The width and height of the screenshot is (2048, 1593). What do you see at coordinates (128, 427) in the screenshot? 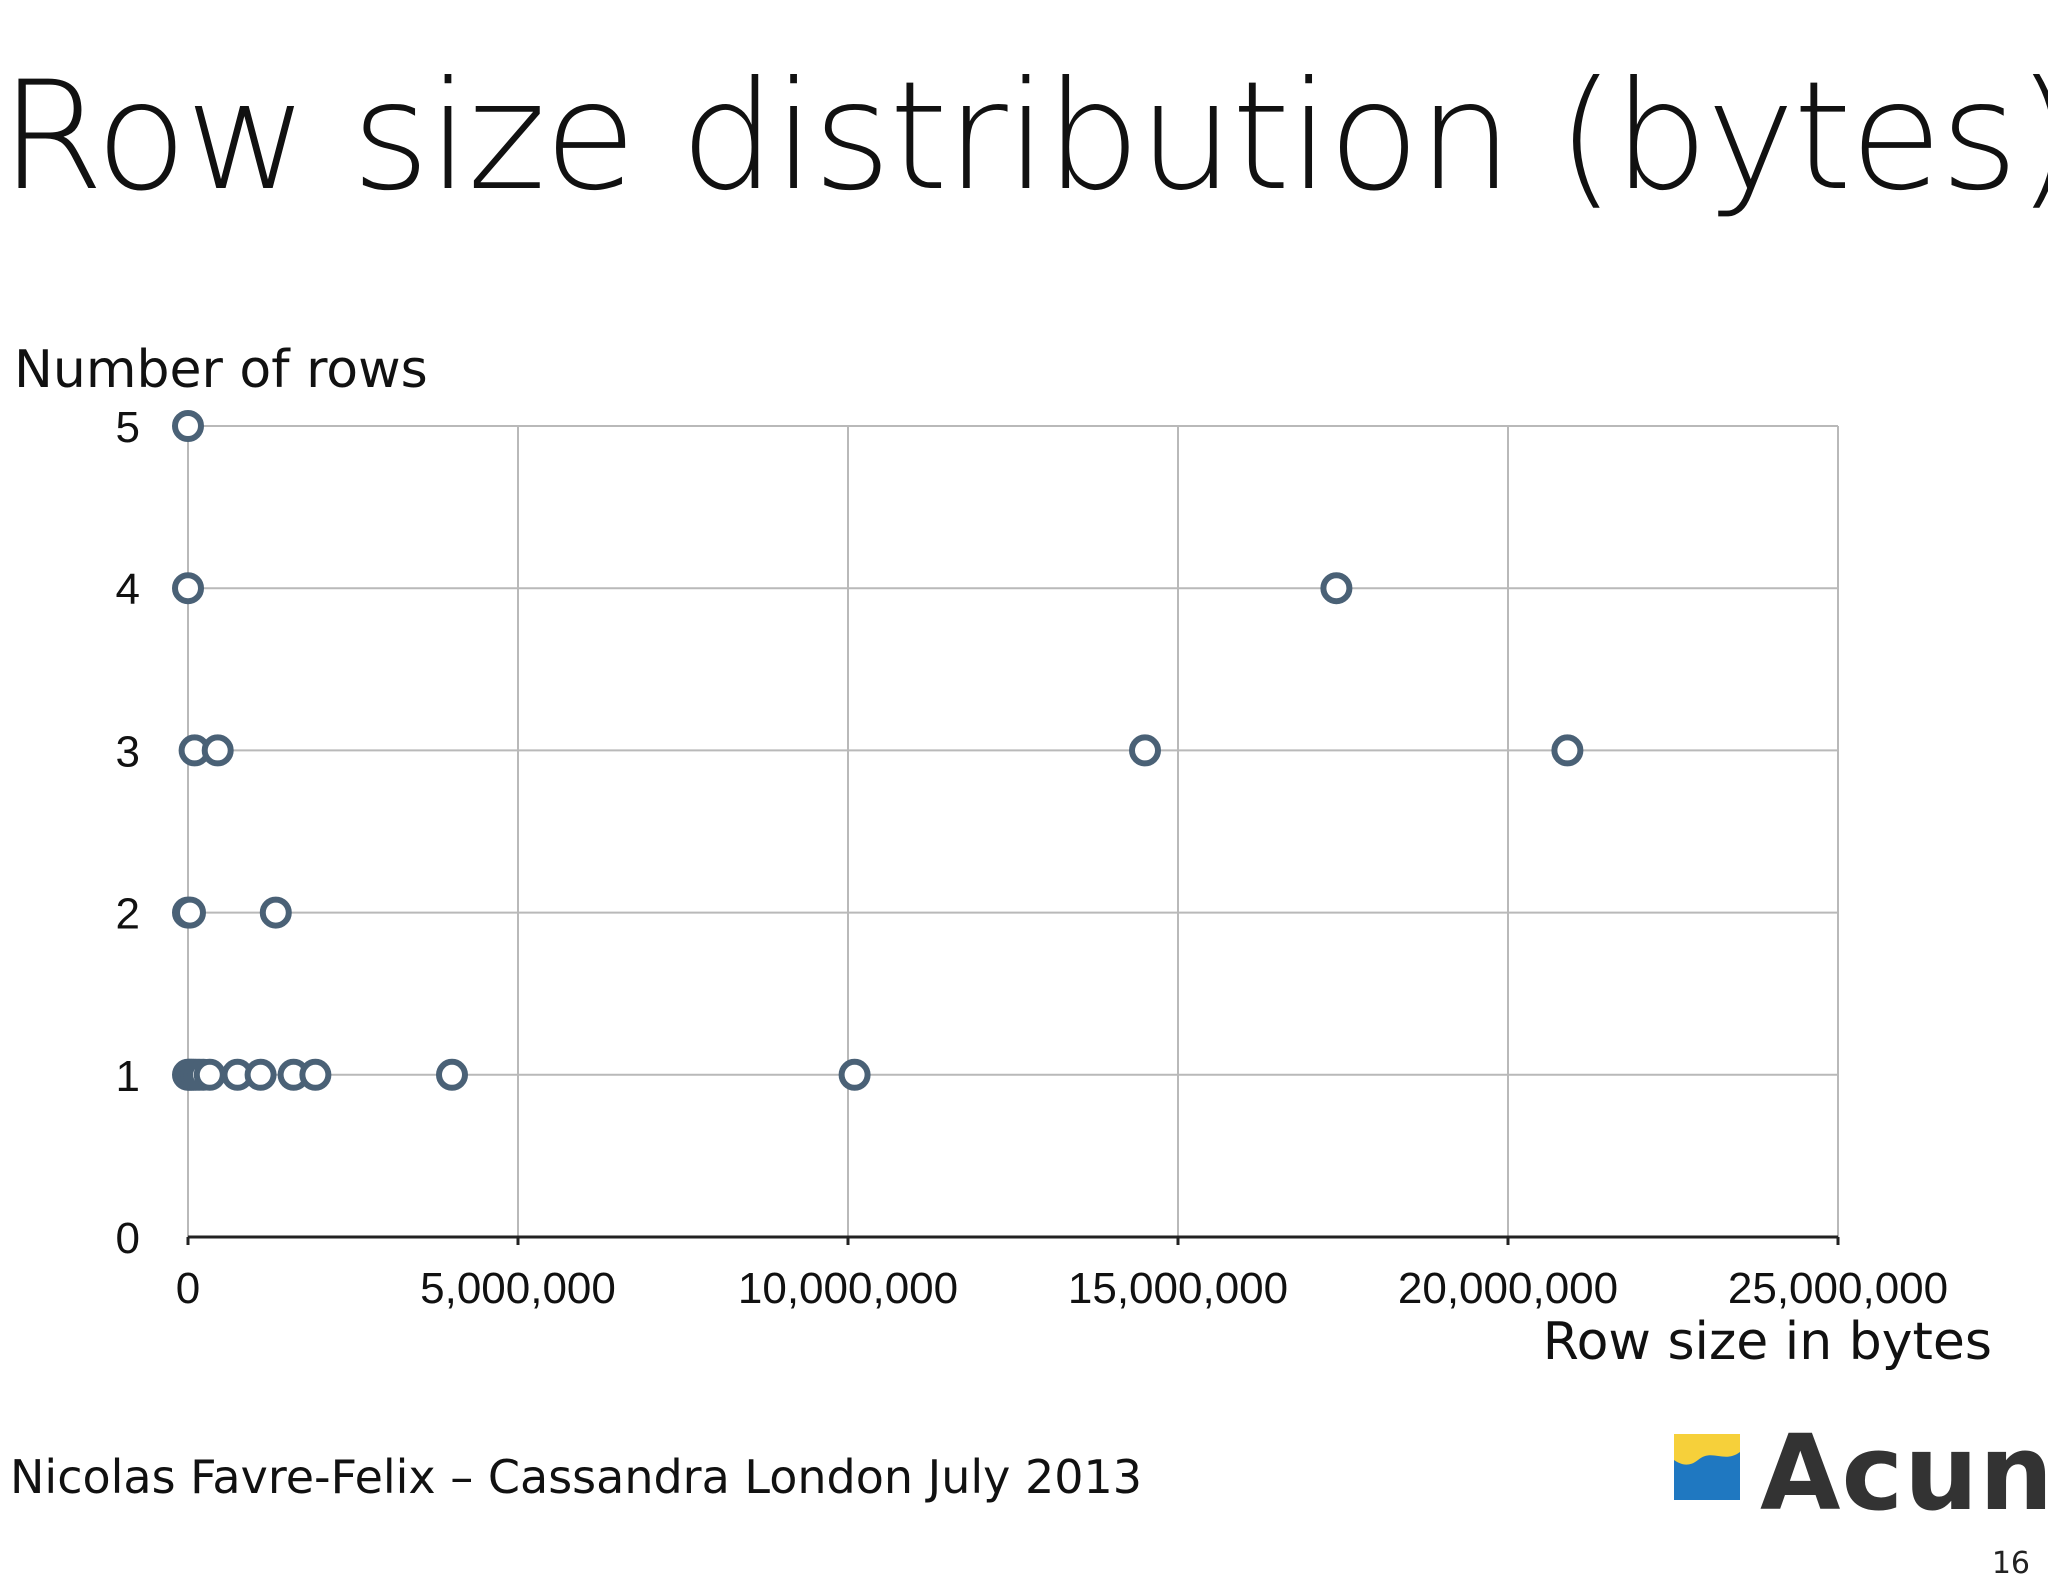
I see `y-tick-label: 5` at bounding box center [128, 427].